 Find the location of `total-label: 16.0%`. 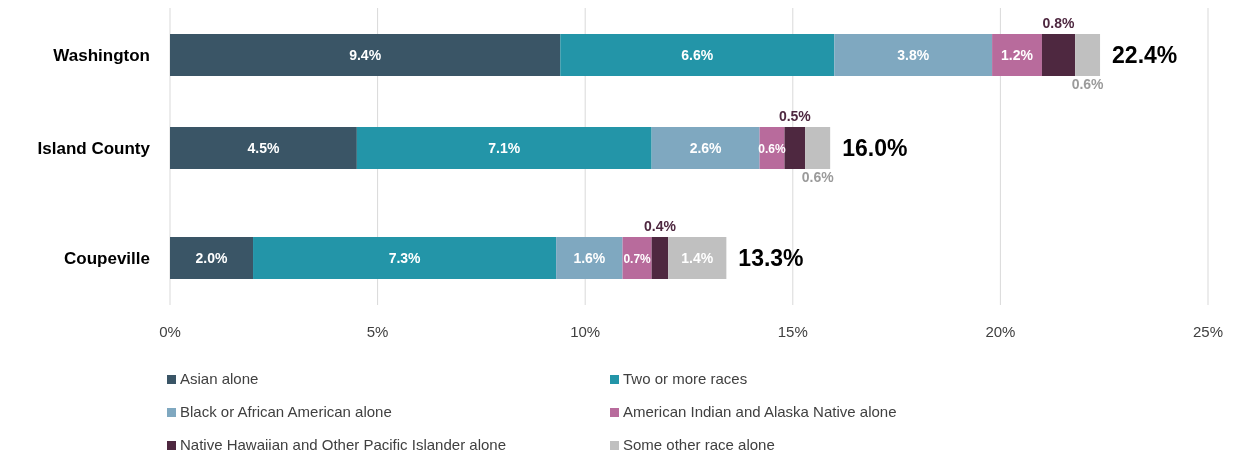

total-label: 16.0% is located at coordinates (875, 148).